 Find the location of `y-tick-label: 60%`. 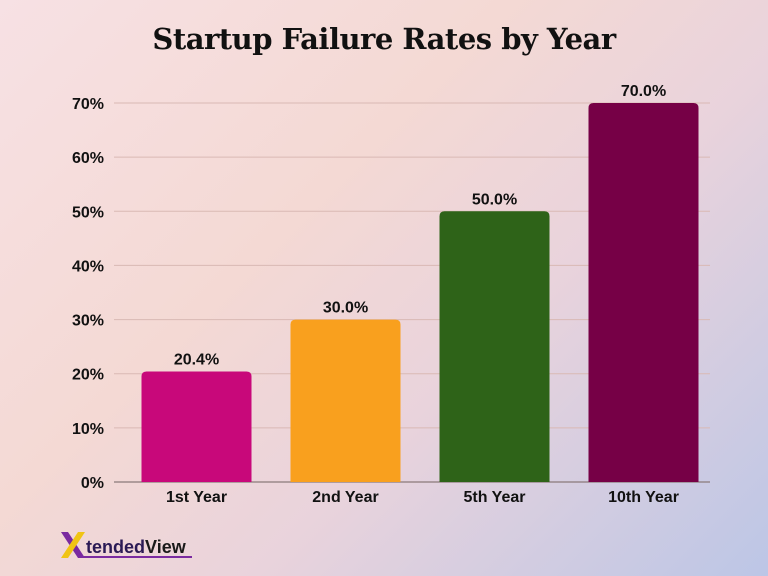

y-tick-label: 60% is located at coordinates (88, 158).